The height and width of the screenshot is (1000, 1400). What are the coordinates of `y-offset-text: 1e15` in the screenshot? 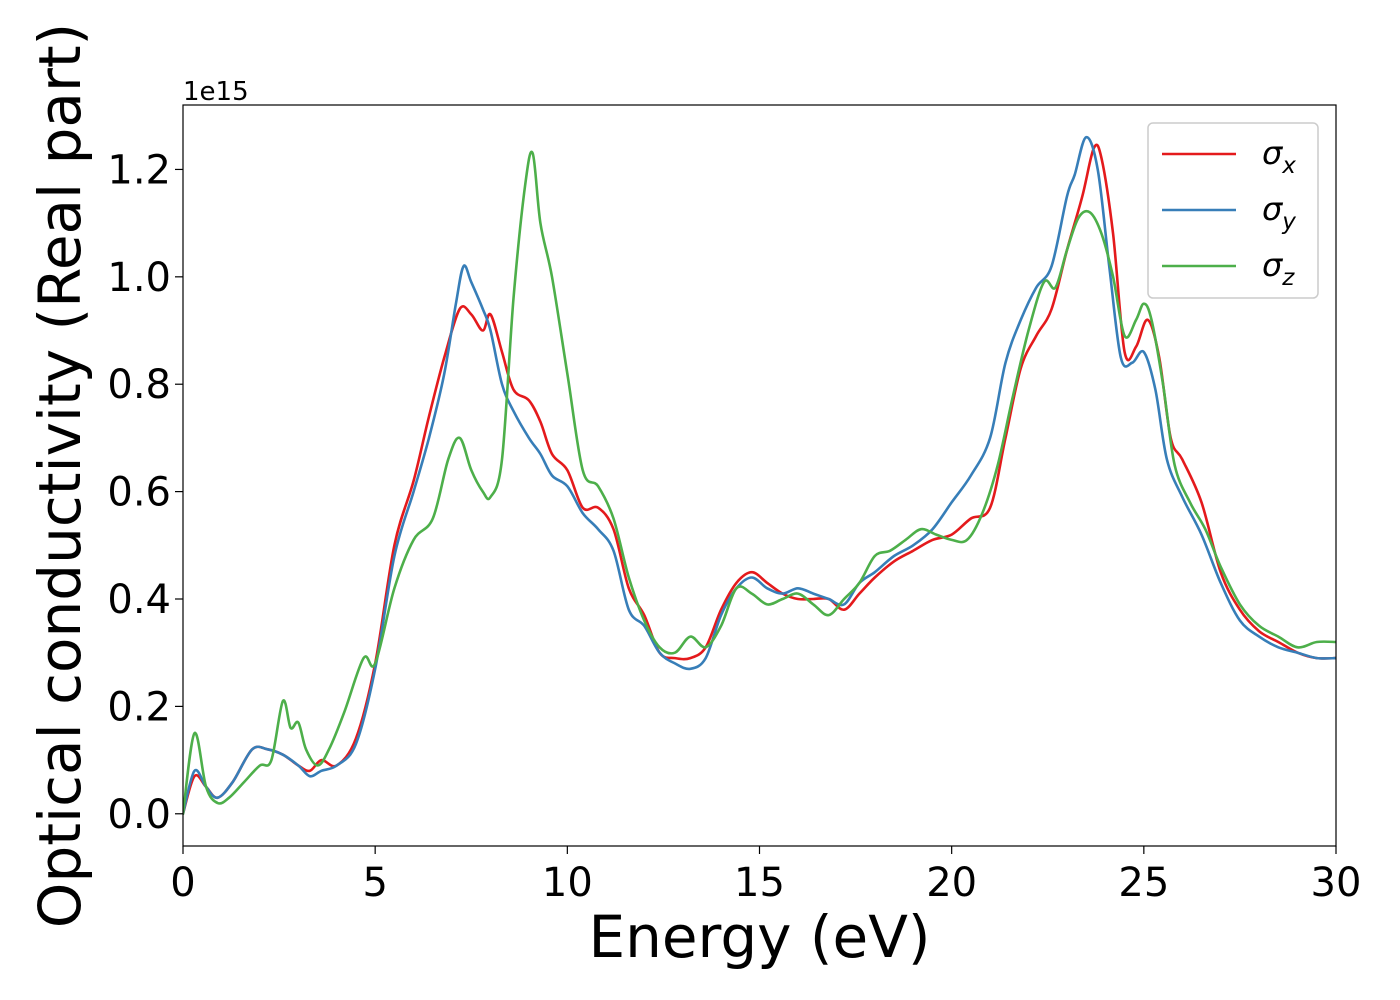 It's located at (216, 92).